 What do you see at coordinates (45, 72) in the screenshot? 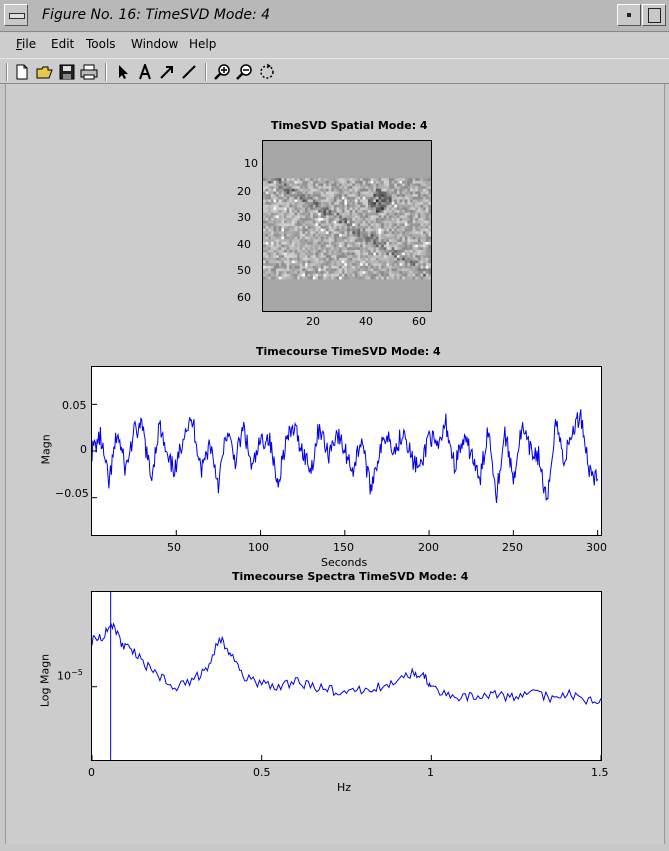
I see `open-folder-icon` at bounding box center [45, 72].